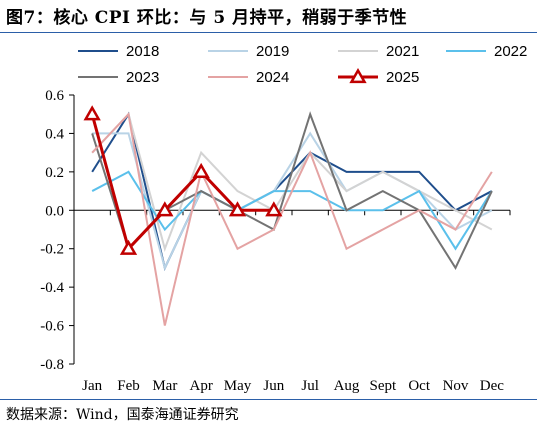  I want to click on legend-label: 2025, so click(402, 77).